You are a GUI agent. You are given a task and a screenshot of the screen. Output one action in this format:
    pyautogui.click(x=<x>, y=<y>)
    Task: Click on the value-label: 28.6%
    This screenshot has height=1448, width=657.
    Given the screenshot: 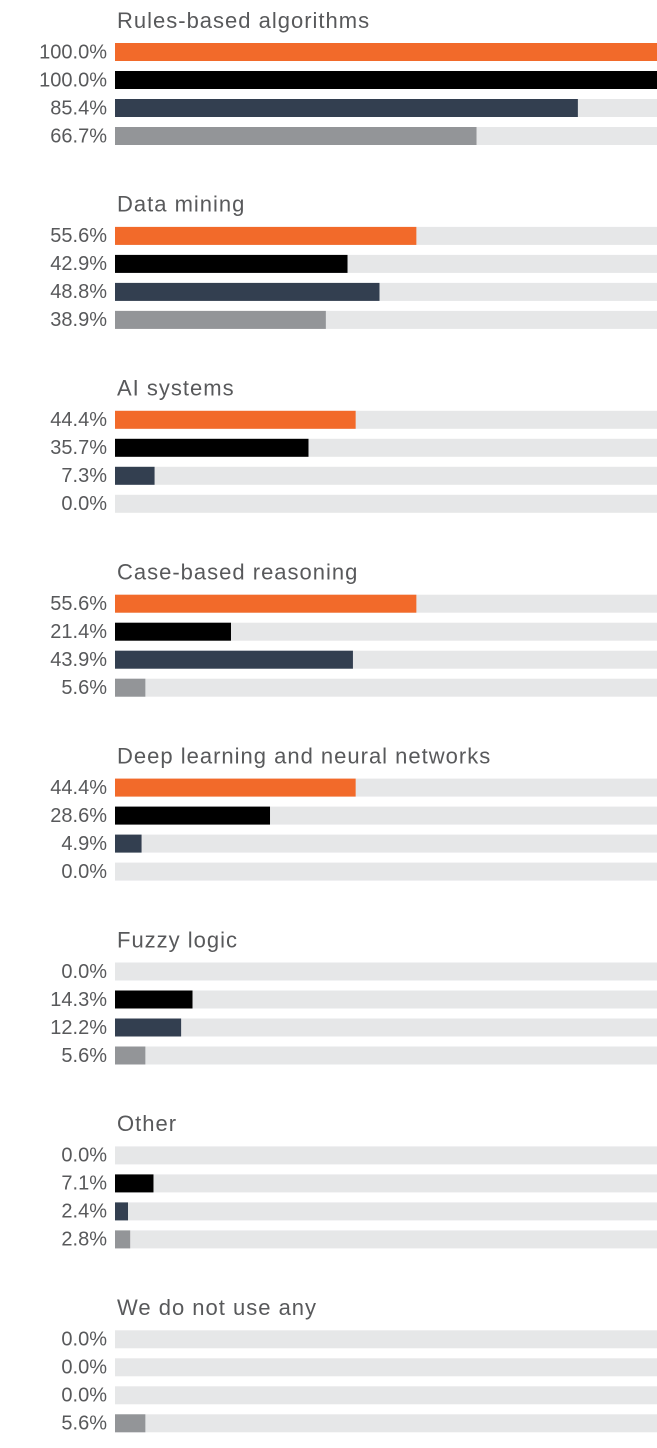 What is the action you would take?
    pyautogui.click(x=78, y=816)
    